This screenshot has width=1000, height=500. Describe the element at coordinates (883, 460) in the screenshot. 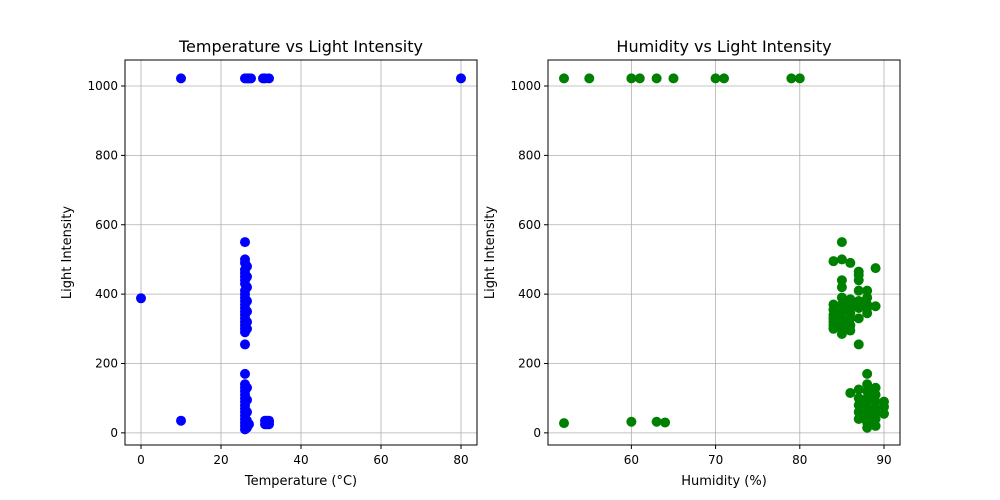

I see `x-tick-label: 90` at that location.